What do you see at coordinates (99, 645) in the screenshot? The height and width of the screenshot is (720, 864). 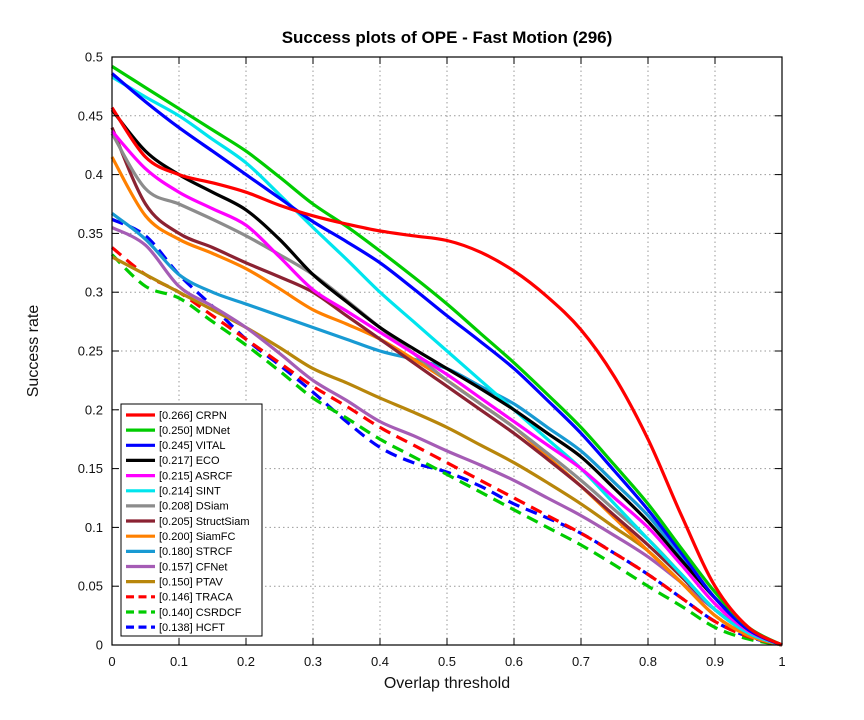 I see `y-tick-label: 0` at bounding box center [99, 645].